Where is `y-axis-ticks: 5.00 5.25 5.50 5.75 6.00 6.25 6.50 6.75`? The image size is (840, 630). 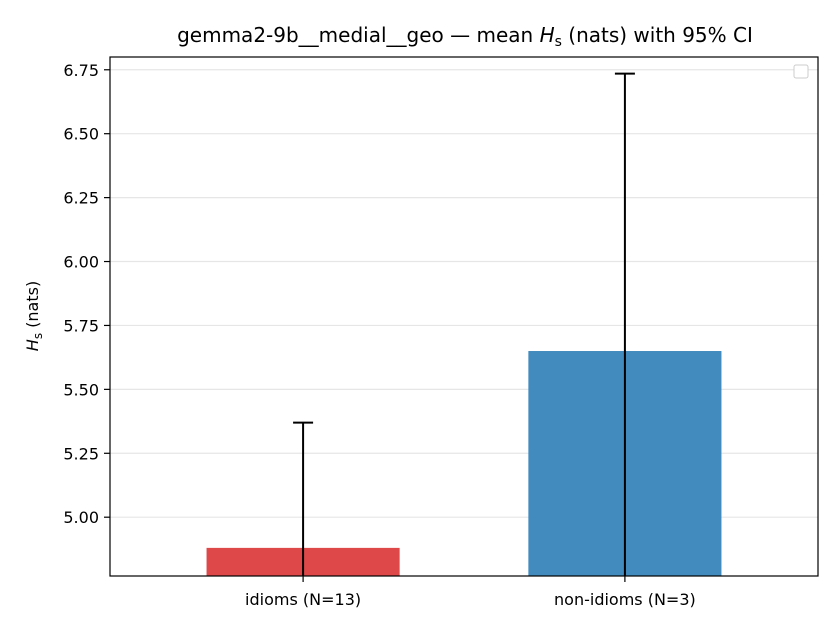 y-axis-ticks: 5.00 5.25 5.50 5.75 6.00 6.25 6.50 6.75 is located at coordinates (86, 294).